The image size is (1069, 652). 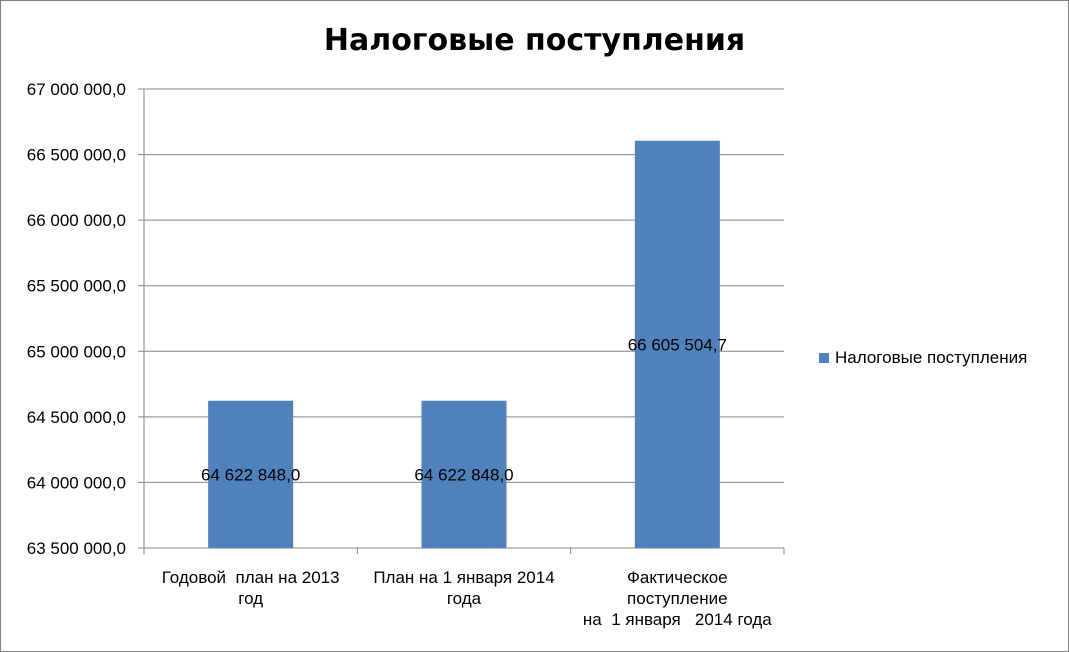 What do you see at coordinates (76, 286) in the screenshot?
I see `y-tick-label: 65 500 000,0` at bounding box center [76, 286].